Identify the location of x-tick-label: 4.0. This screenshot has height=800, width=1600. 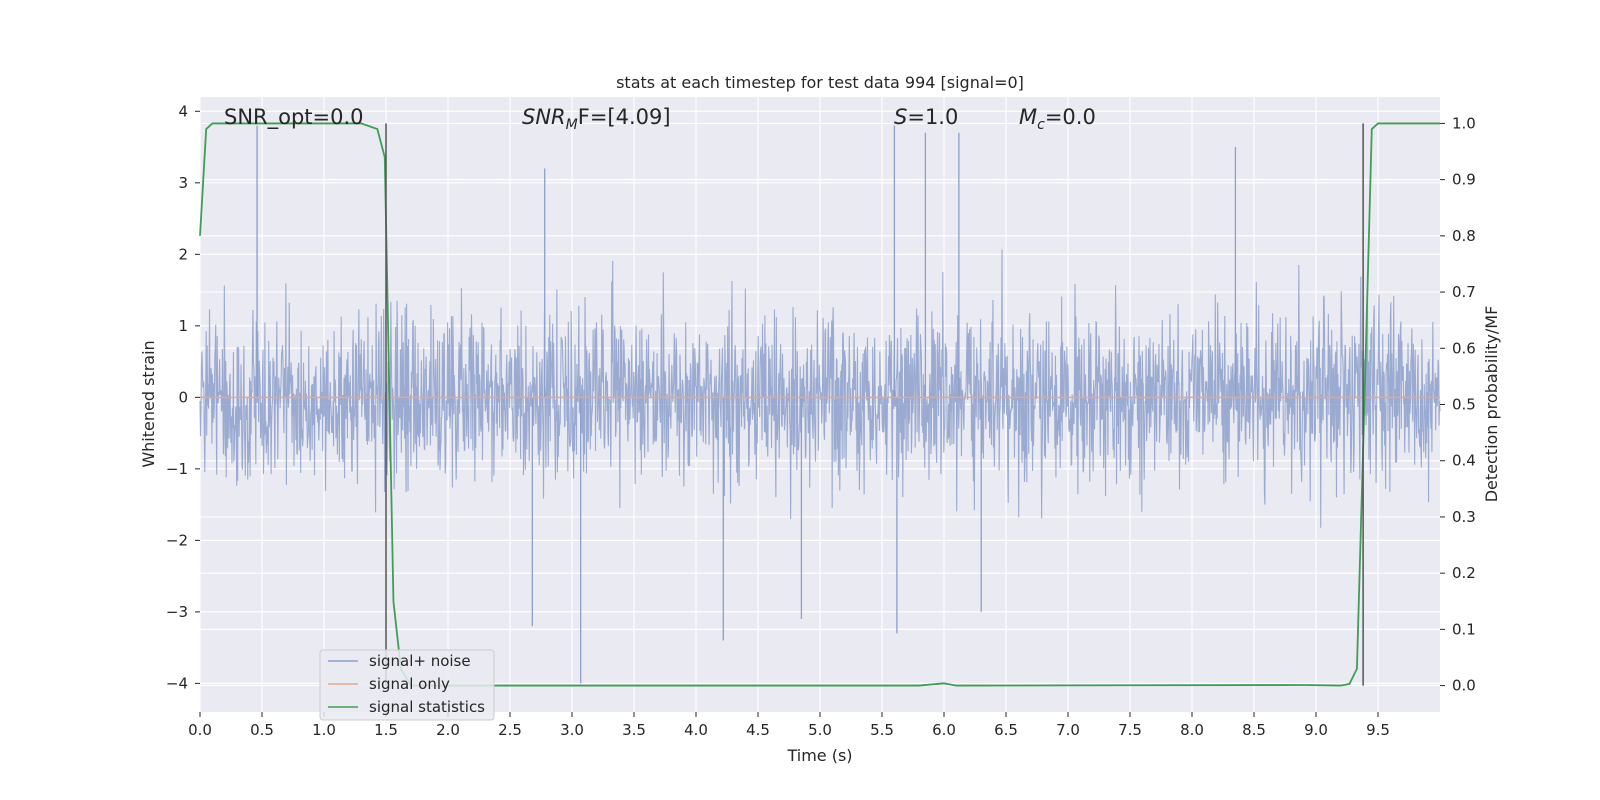
(696, 730).